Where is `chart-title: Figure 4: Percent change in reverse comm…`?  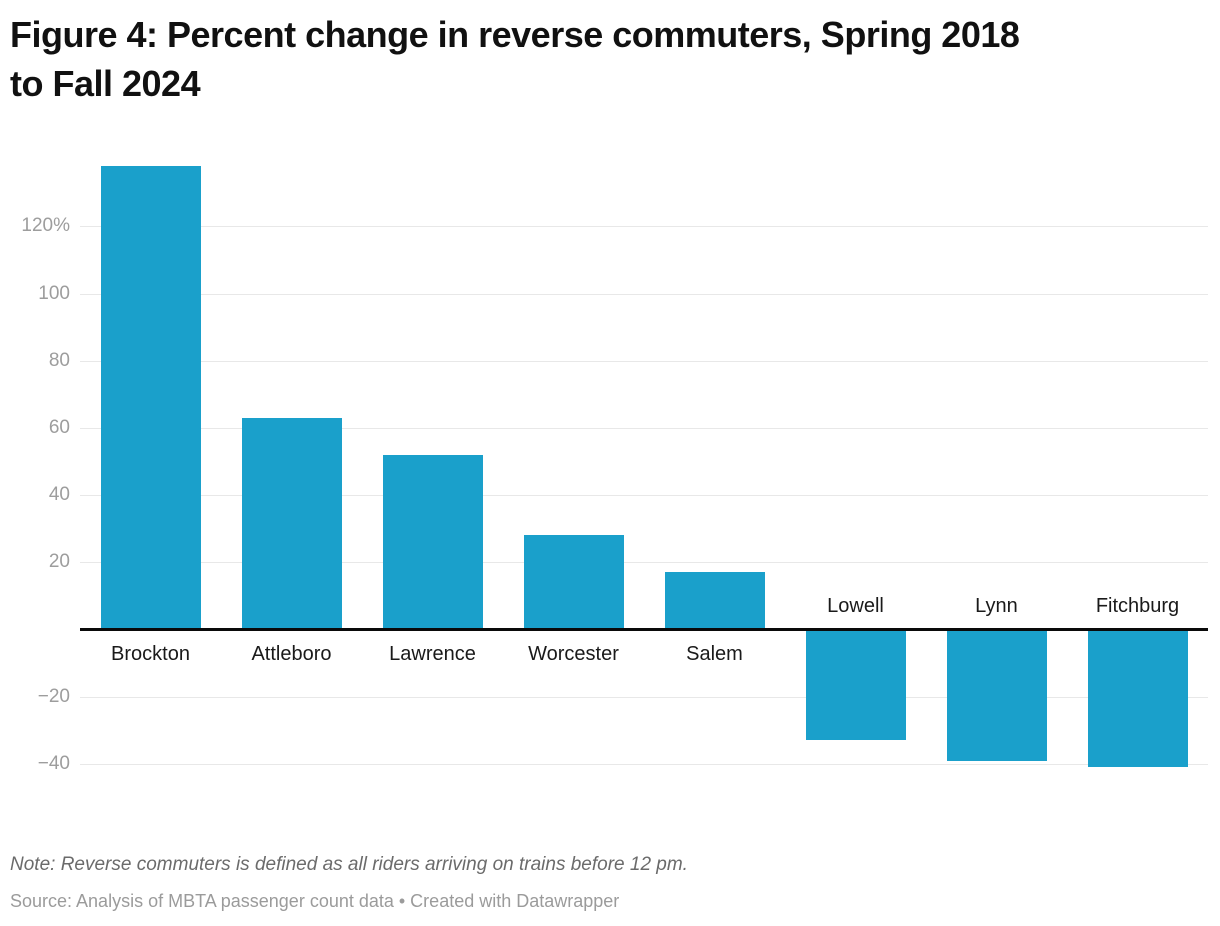
chart-title: Figure 4: Percent change in reverse comm… is located at coordinates (610, 59).